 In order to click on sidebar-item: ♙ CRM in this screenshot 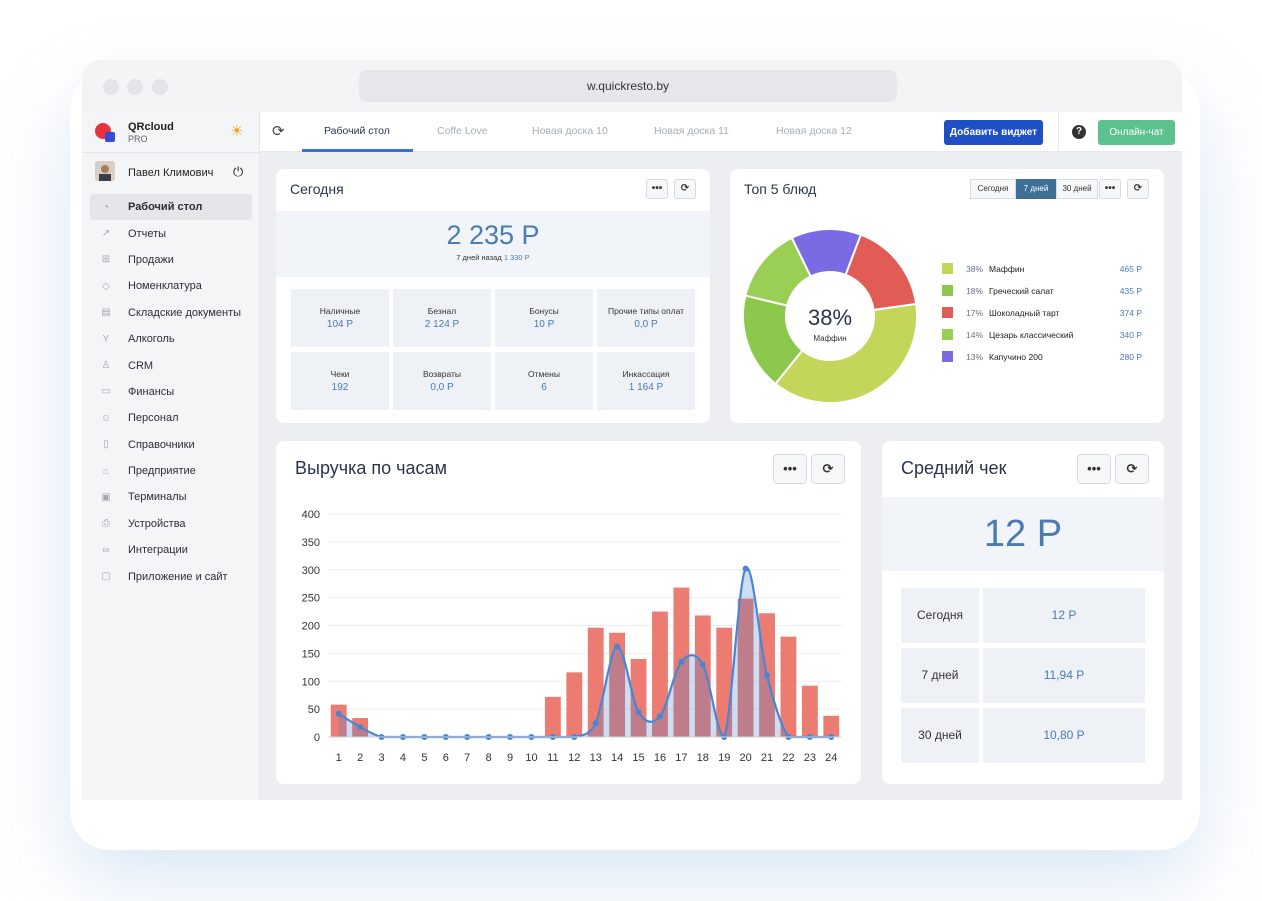, I will do `click(171, 365)`.